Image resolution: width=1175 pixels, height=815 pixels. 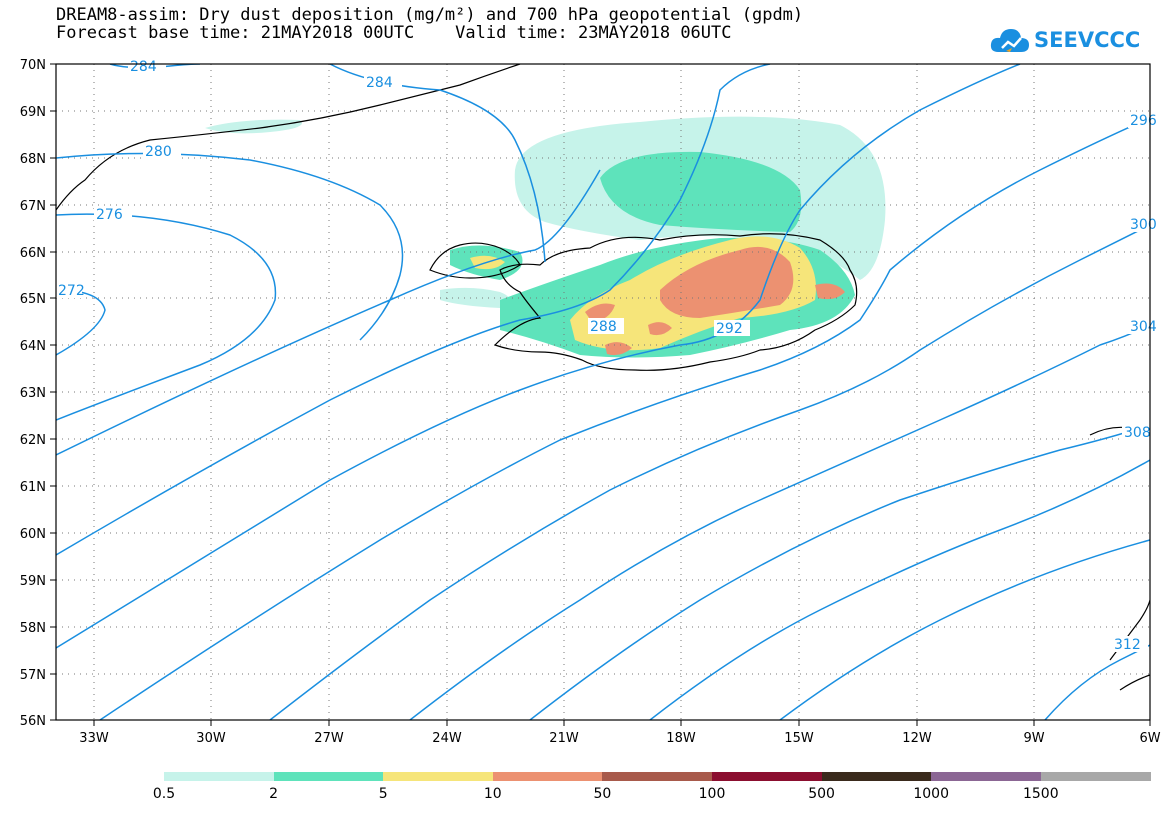 What do you see at coordinates (821, 794) in the screenshot?
I see `legend-label: 500` at bounding box center [821, 794].